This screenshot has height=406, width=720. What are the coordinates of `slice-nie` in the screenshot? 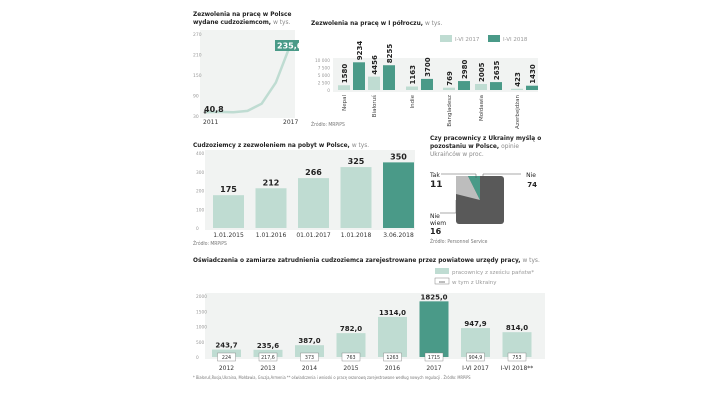 It's located at (480, 200).